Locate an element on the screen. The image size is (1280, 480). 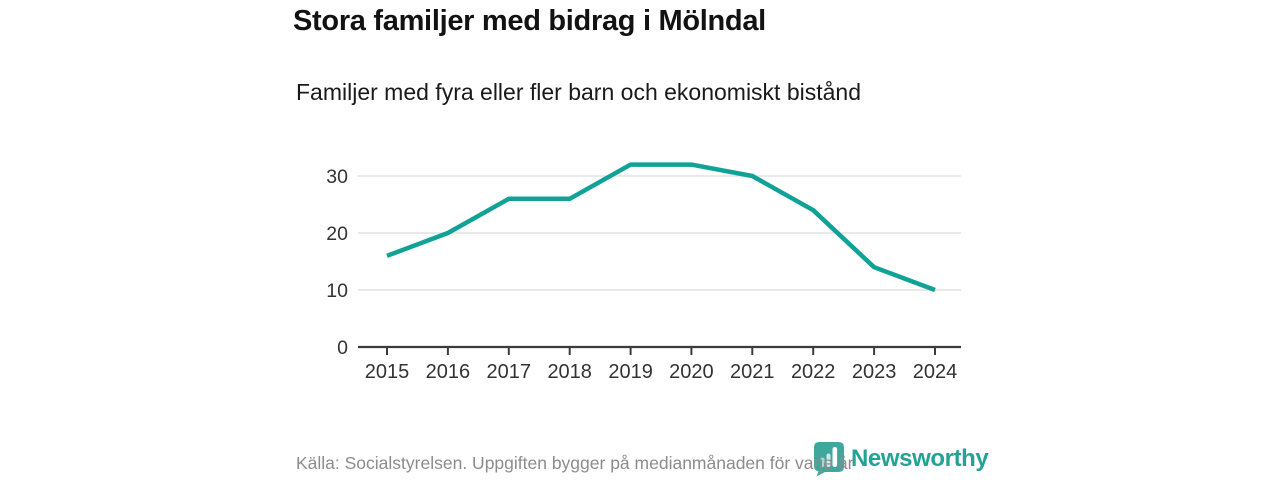
newsworthy-wordmark: Newsworthy is located at coordinates (920, 458).